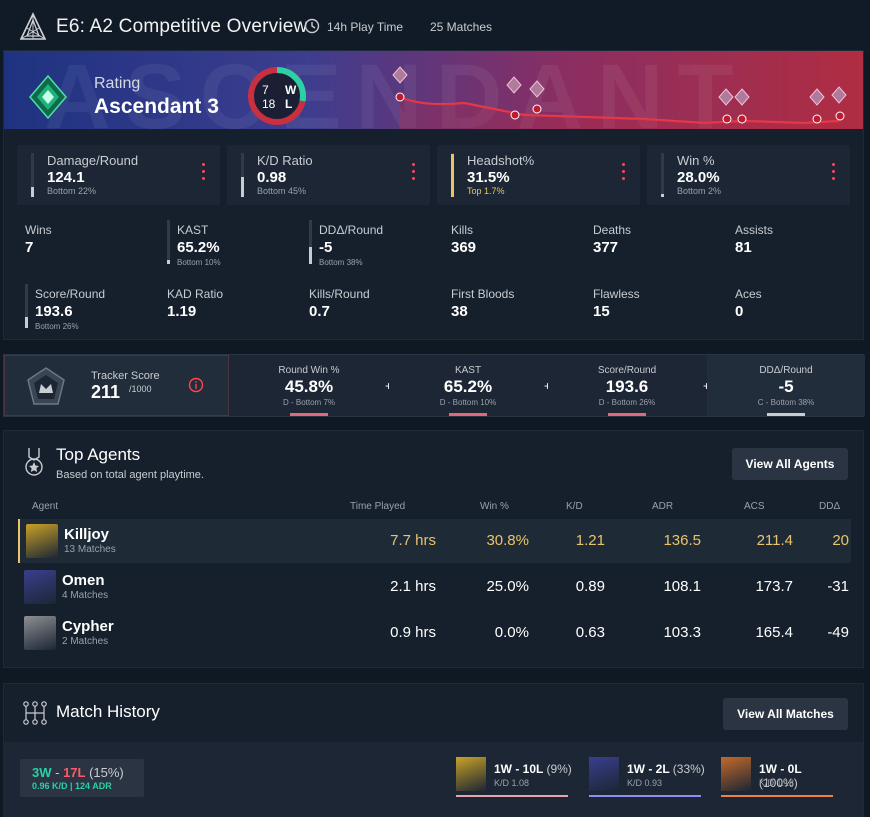 The image size is (870, 817). What do you see at coordinates (790, 464) in the screenshot?
I see `view-all-agents-button: View All Agents` at bounding box center [790, 464].